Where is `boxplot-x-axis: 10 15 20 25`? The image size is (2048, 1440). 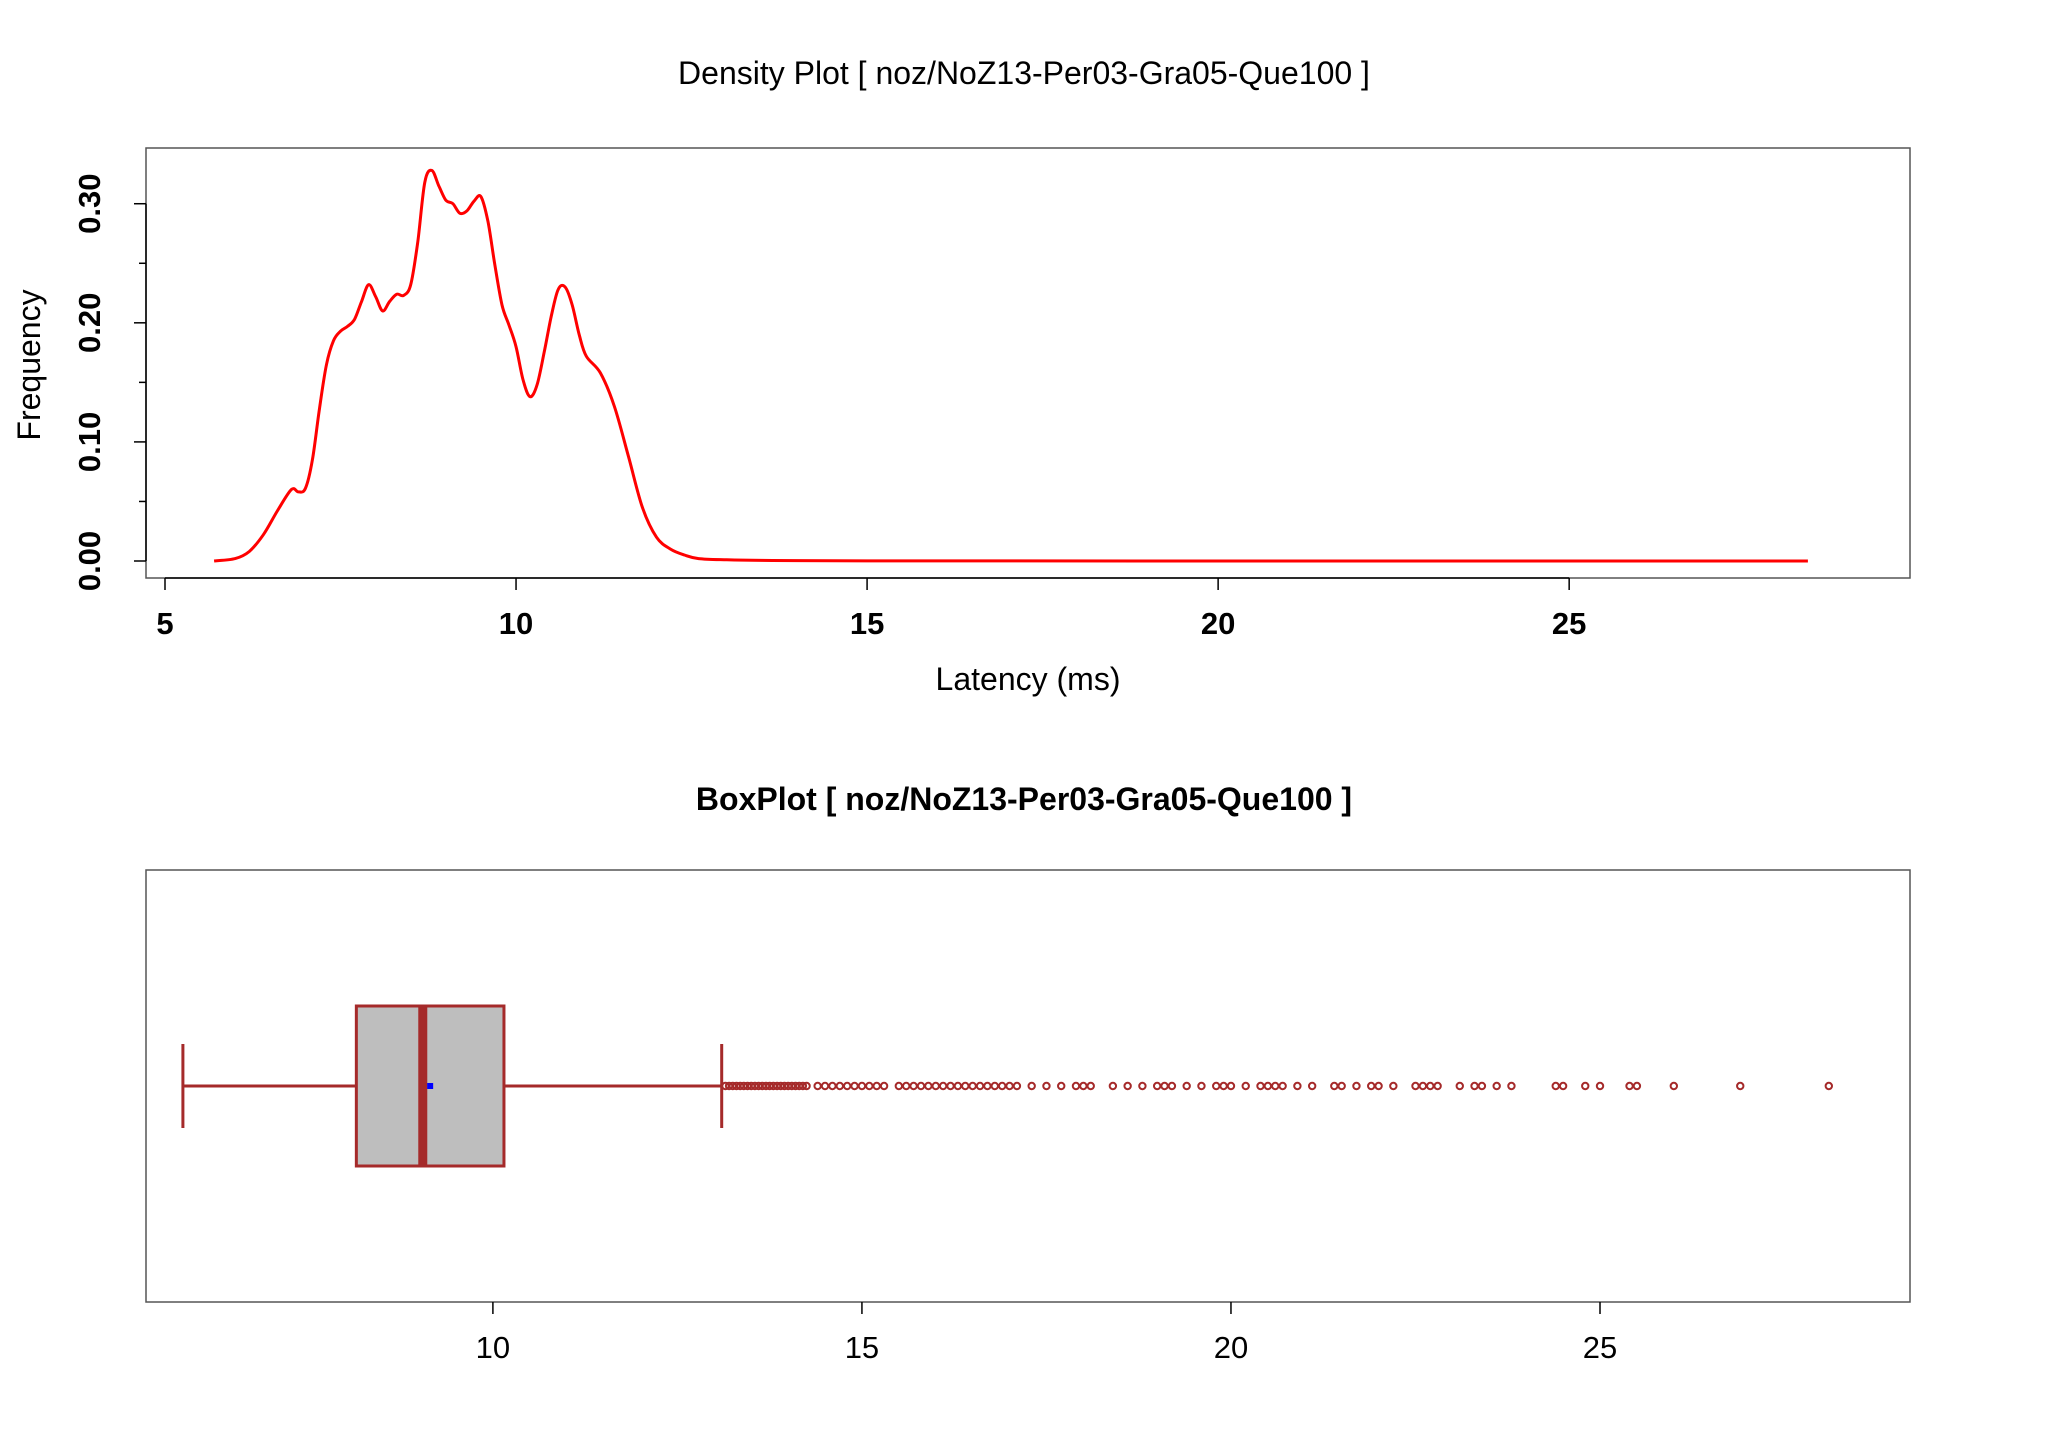 boxplot-x-axis: 10 15 20 25 is located at coordinates (1046, 1333).